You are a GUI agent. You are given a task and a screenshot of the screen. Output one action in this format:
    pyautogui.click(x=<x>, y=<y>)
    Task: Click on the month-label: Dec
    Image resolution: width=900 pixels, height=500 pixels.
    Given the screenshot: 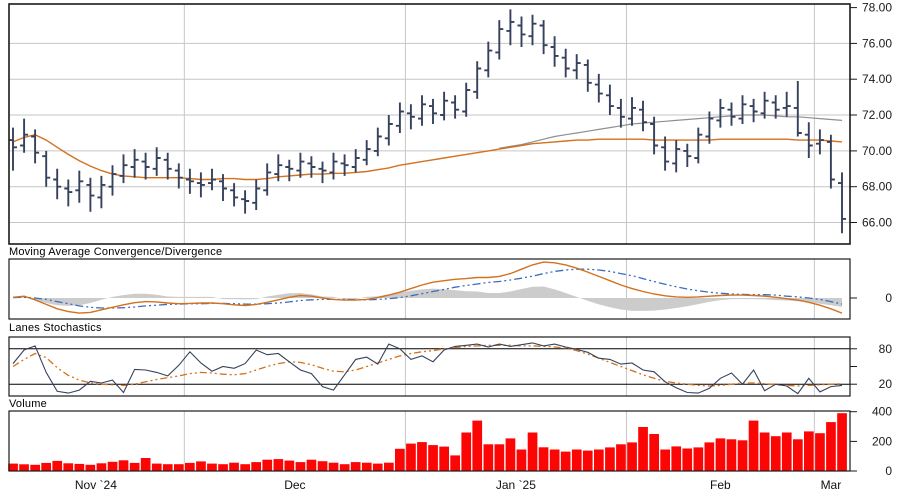 What is the action you would take?
    pyautogui.click(x=294, y=485)
    